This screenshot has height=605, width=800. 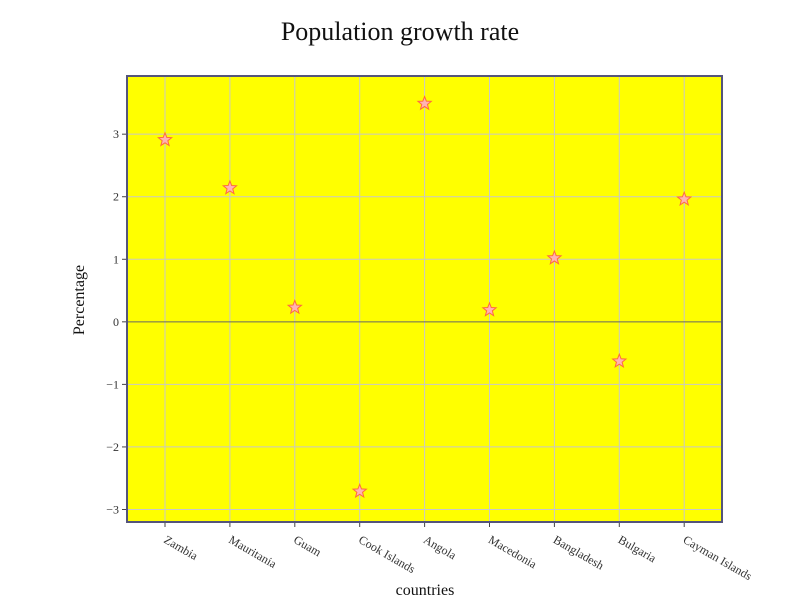 What do you see at coordinates (116, 197) in the screenshot?
I see `y-tick-label: 2` at bounding box center [116, 197].